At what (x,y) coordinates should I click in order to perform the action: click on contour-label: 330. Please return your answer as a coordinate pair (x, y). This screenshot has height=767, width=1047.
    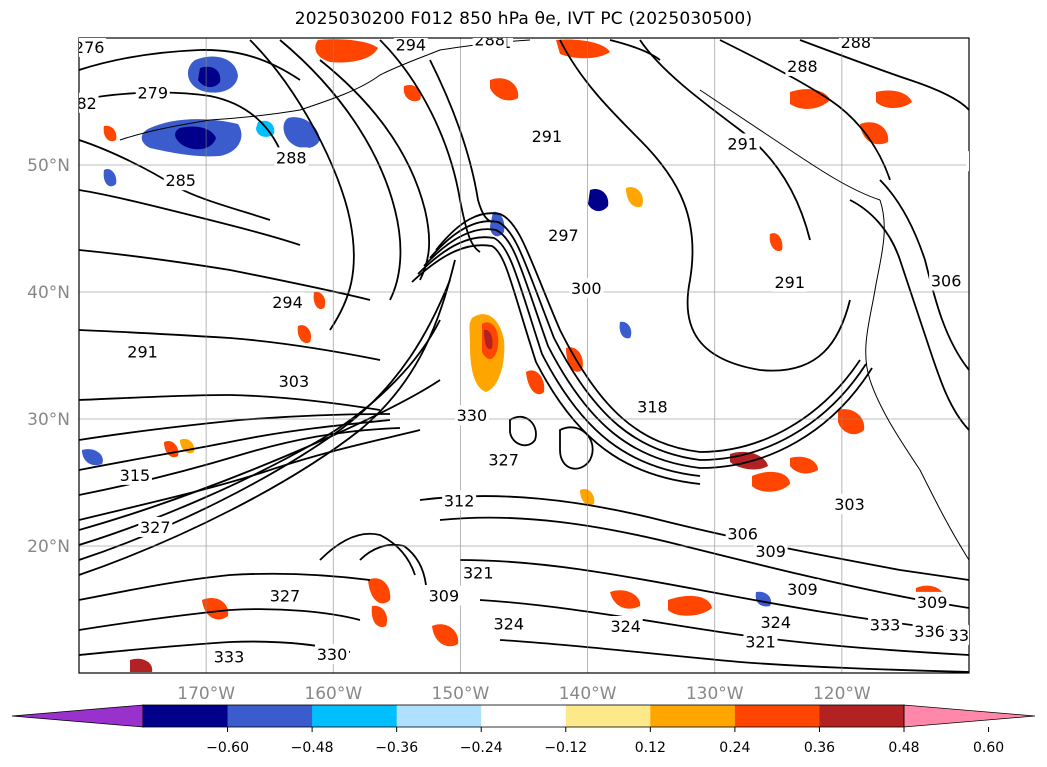
    Looking at the image, I should click on (472, 415).